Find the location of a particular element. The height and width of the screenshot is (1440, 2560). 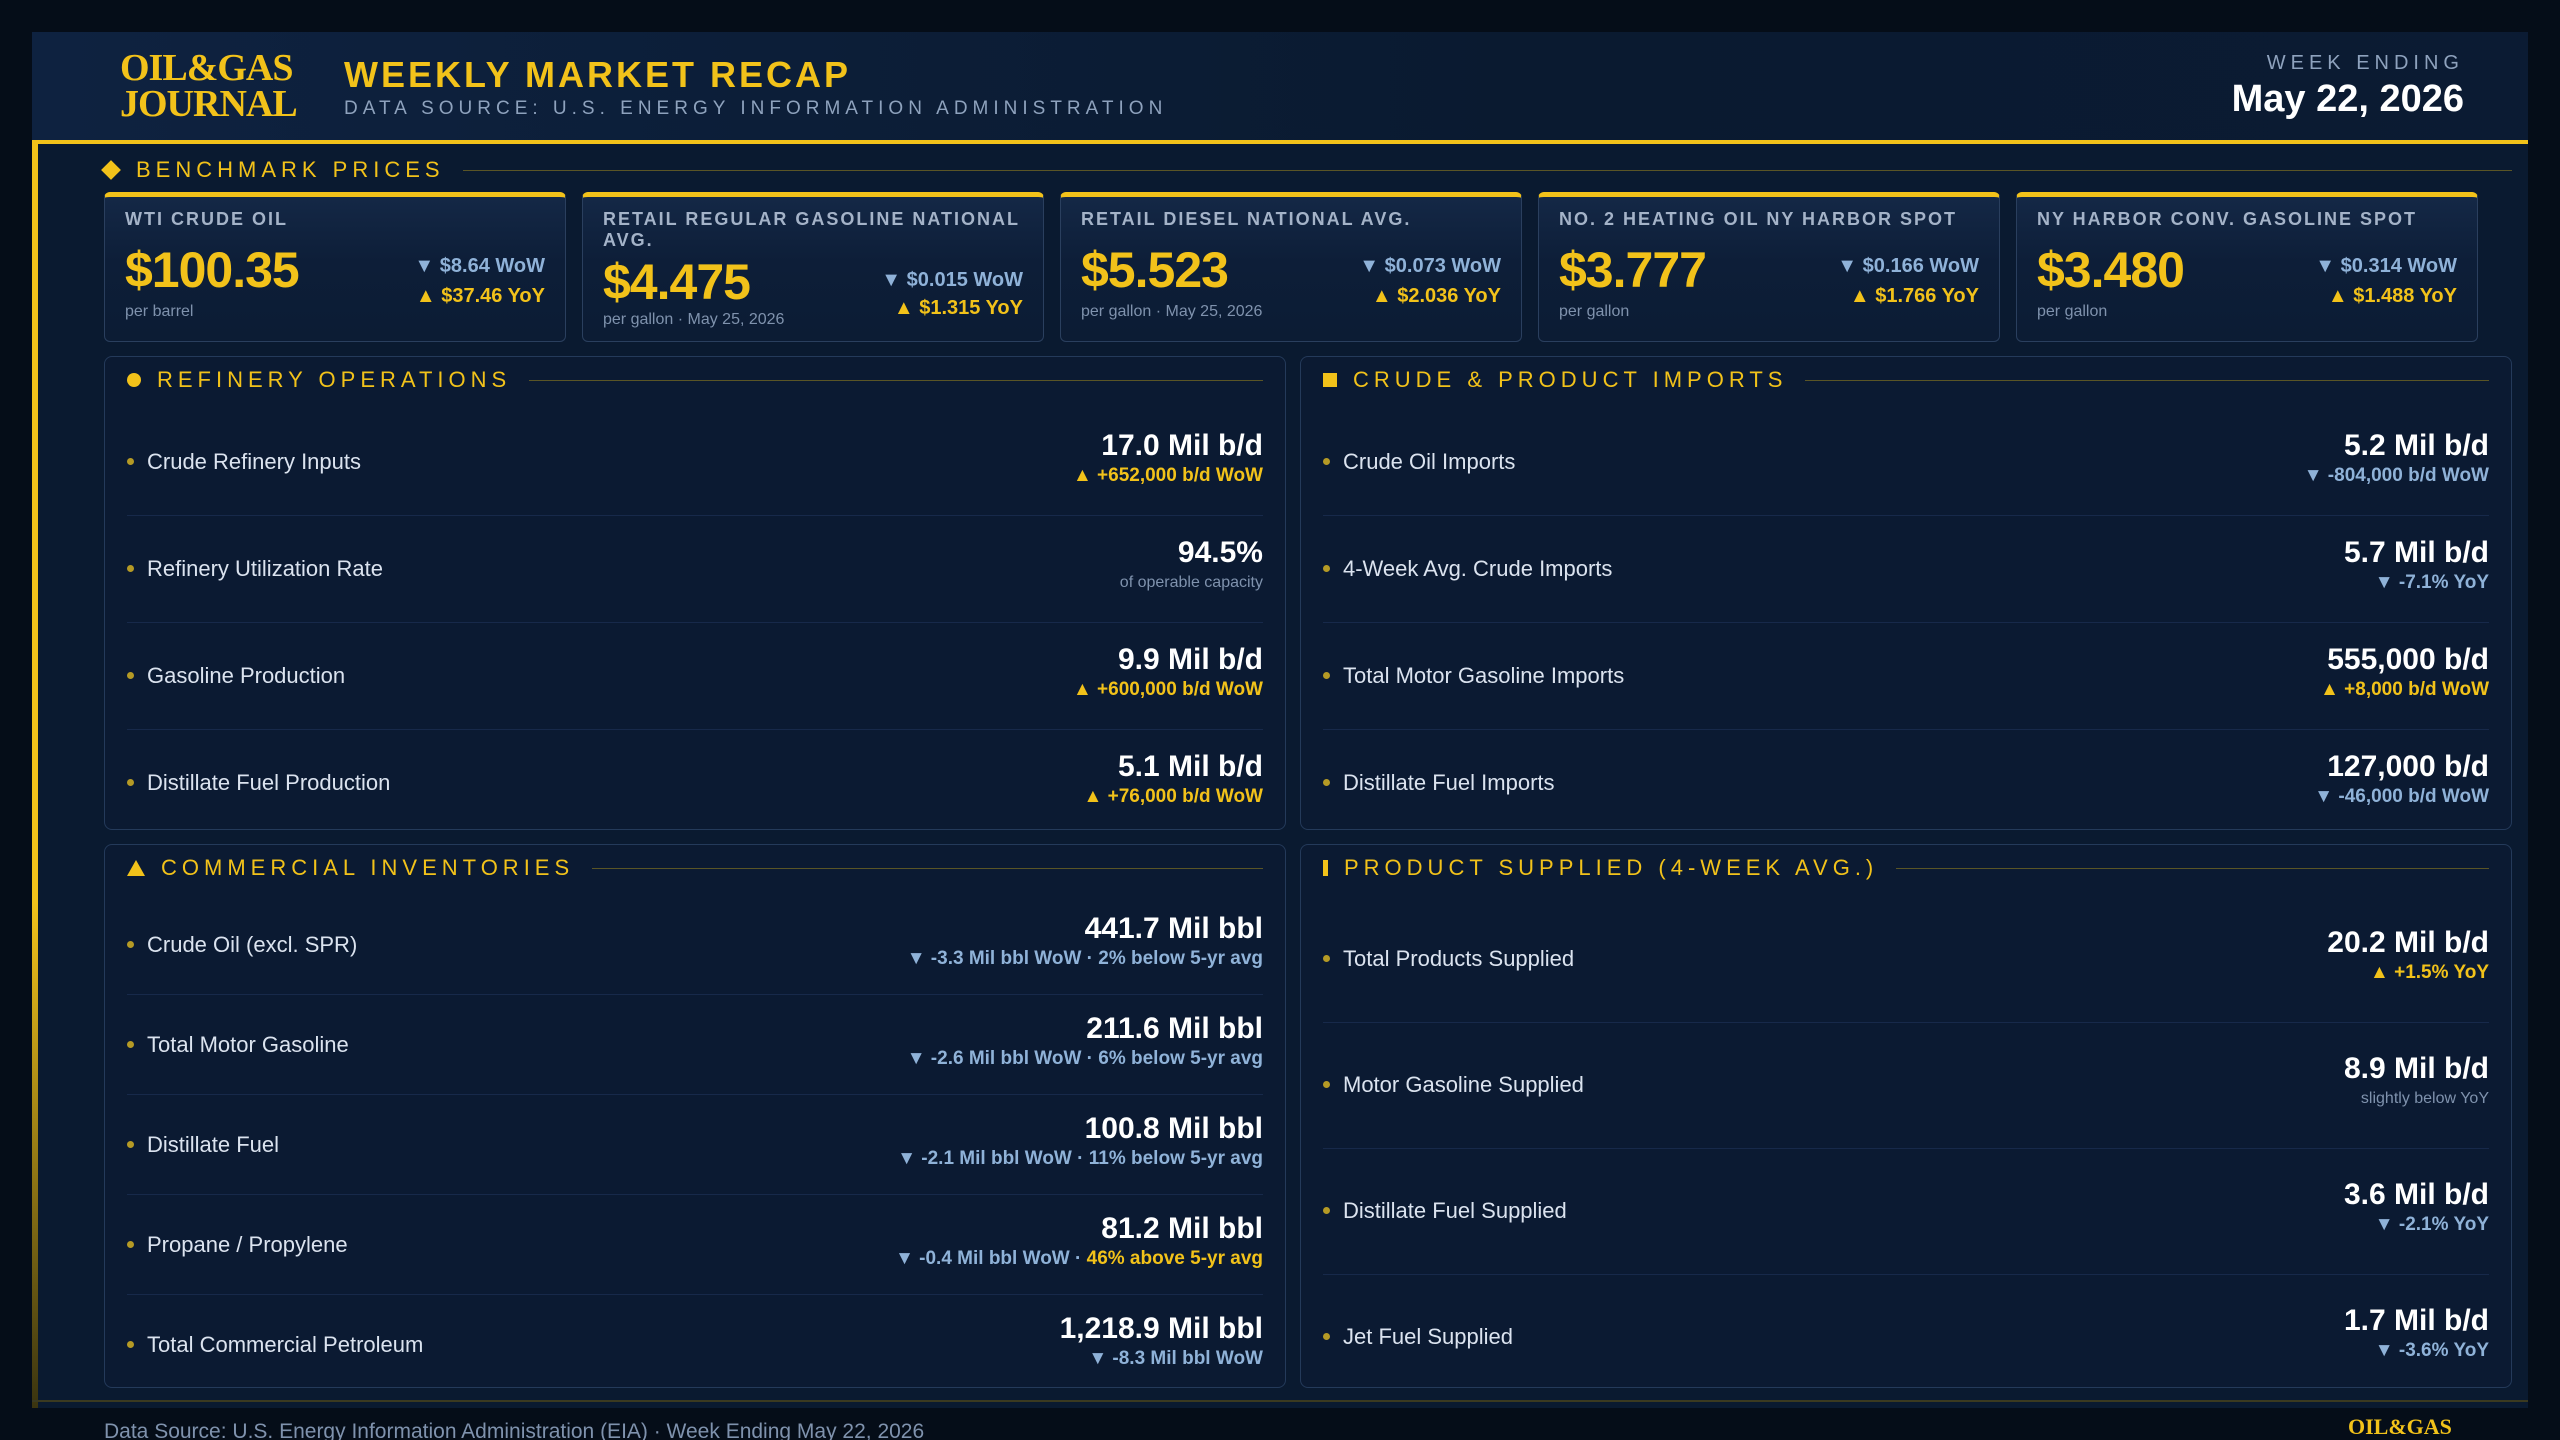

diamond-icon is located at coordinates (111, 170).